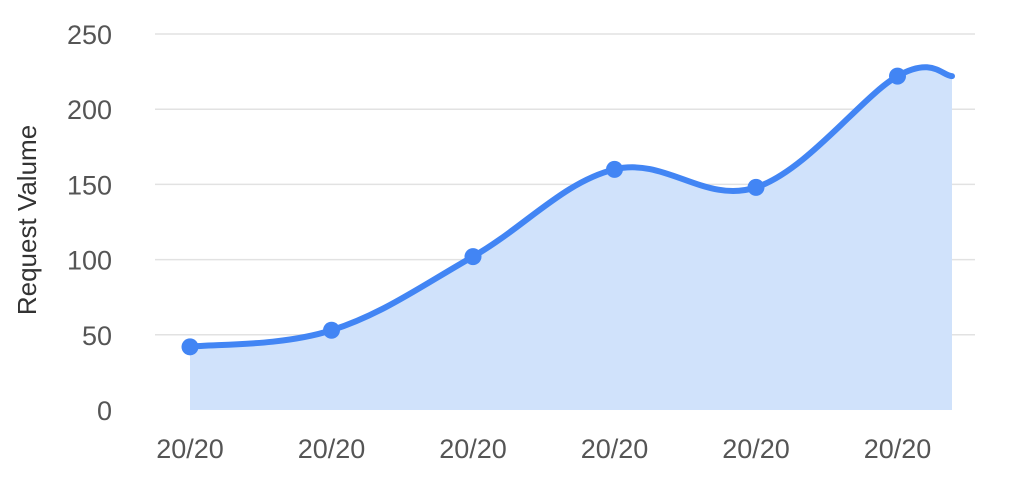 The image size is (1024, 481). Describe the element at coordinates (97, 336) in the screenshot. I see `y-tick-label: 50` at that location.